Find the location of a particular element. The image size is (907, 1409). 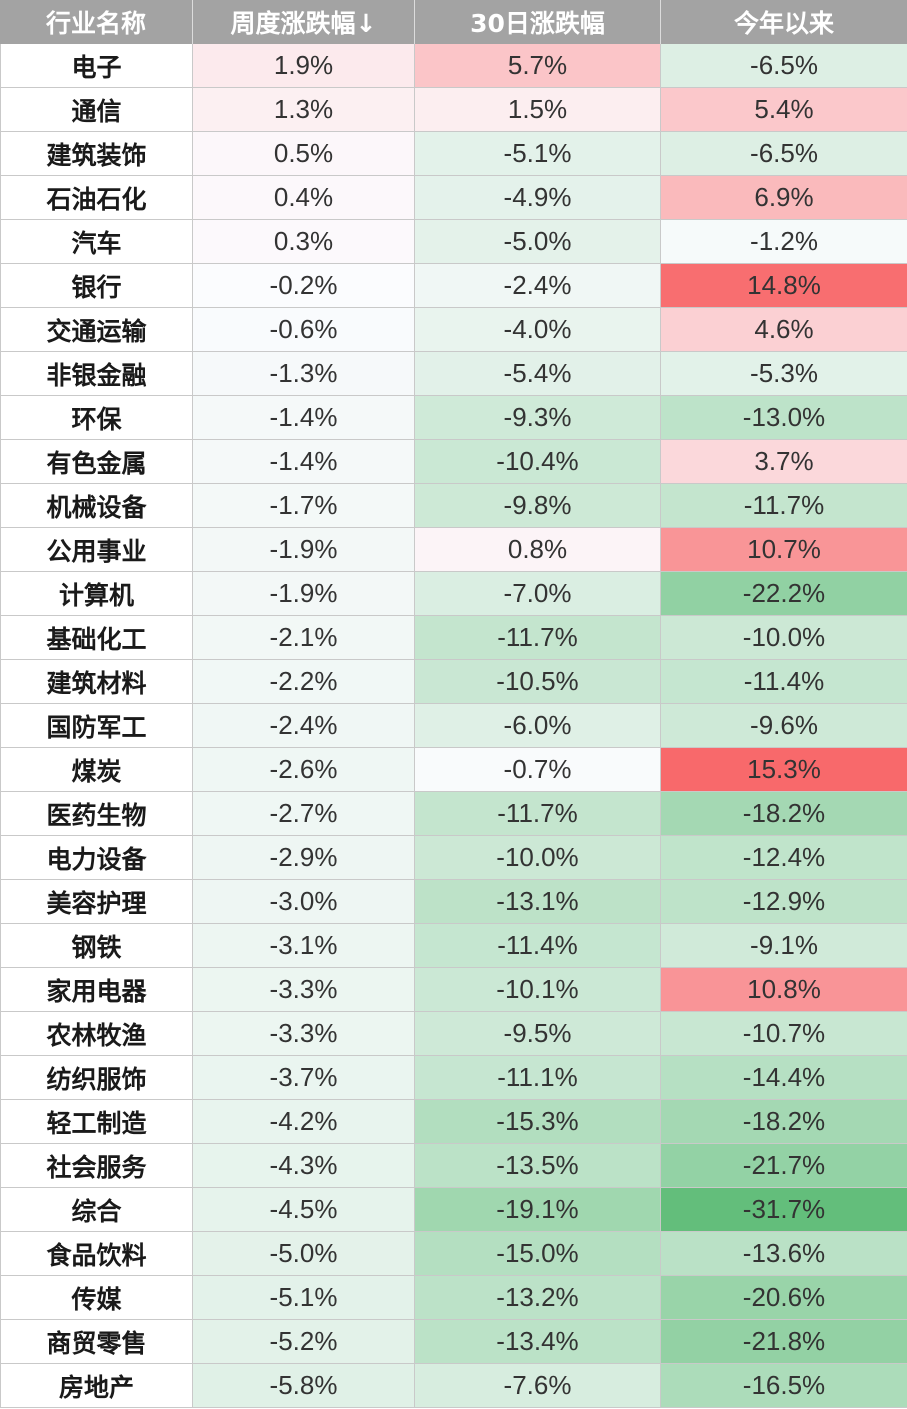

weekly-change-cell: -2.9% is located at coordinates (304, 858).